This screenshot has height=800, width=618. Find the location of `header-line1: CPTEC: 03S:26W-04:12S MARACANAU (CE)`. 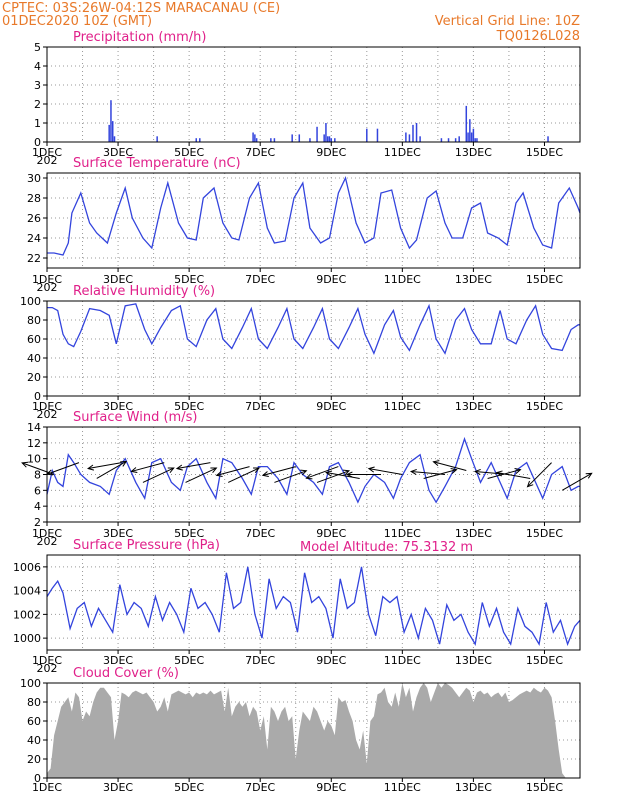

header-line1: CPTEC: 03S:26W-04:12S MARACANAU (CE) is located at coordinates (141, 8).